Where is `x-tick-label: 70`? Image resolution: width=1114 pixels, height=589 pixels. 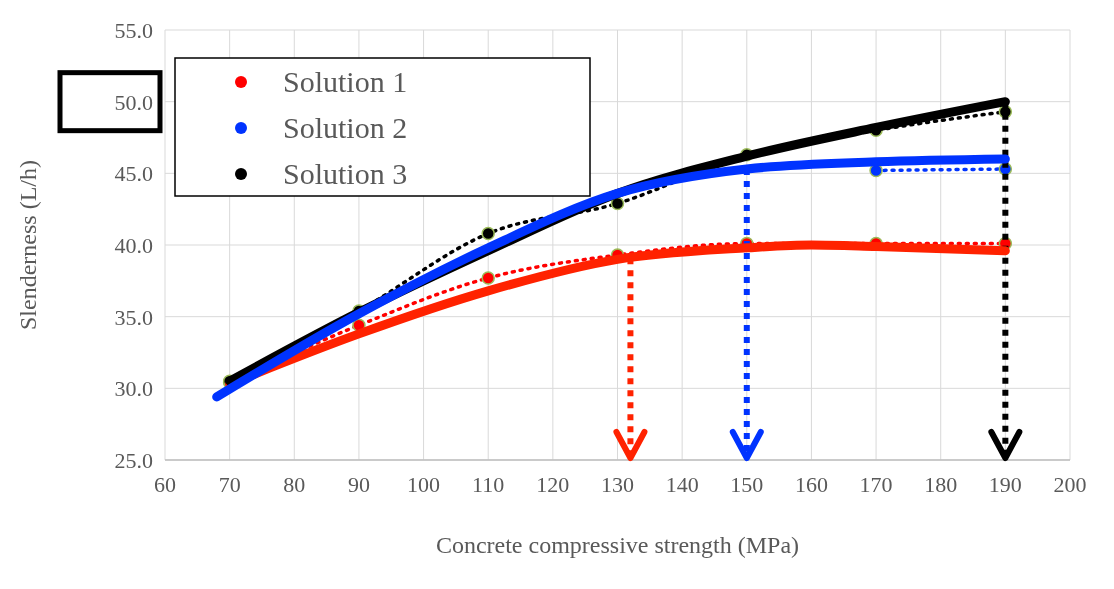 x-tick-label: 70 is located at coordinates (229, 484).